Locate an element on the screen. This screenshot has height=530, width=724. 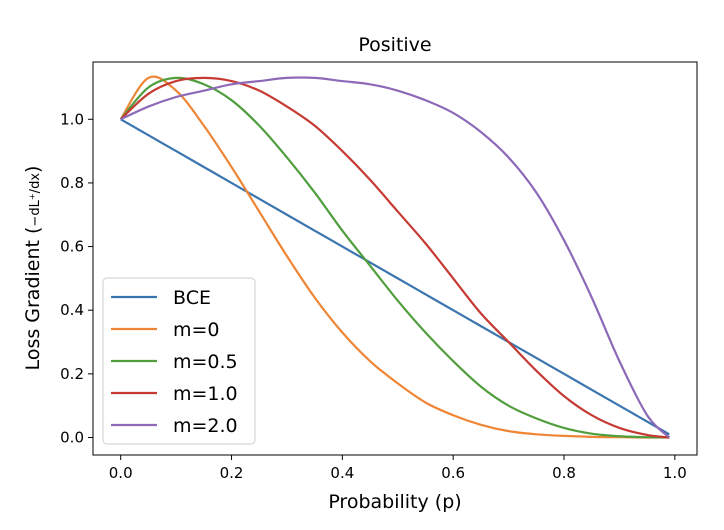
x-tick-label: 0.6 is located at coordinates (453, 473).